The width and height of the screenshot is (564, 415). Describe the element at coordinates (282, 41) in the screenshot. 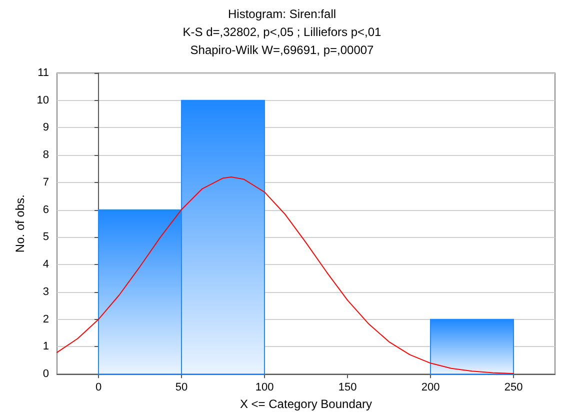

I see `chart-subtitle: K-S d=,32802, p<,05 ; Lilliefors p<,01 Shapiro-Wilk W=,69691, p=,00007` at that location.